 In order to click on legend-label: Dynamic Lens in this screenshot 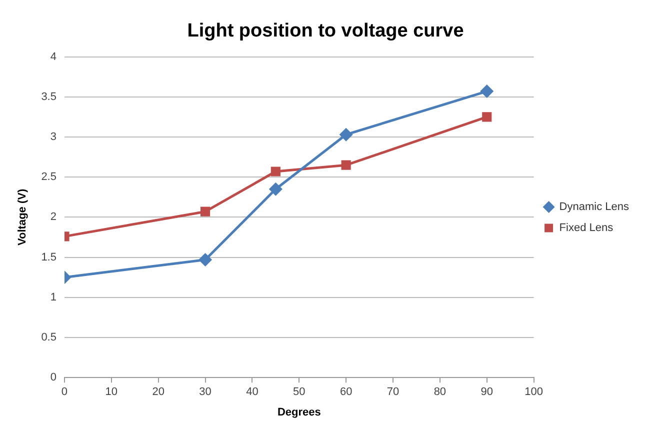, I will do `click(594, 207)`.